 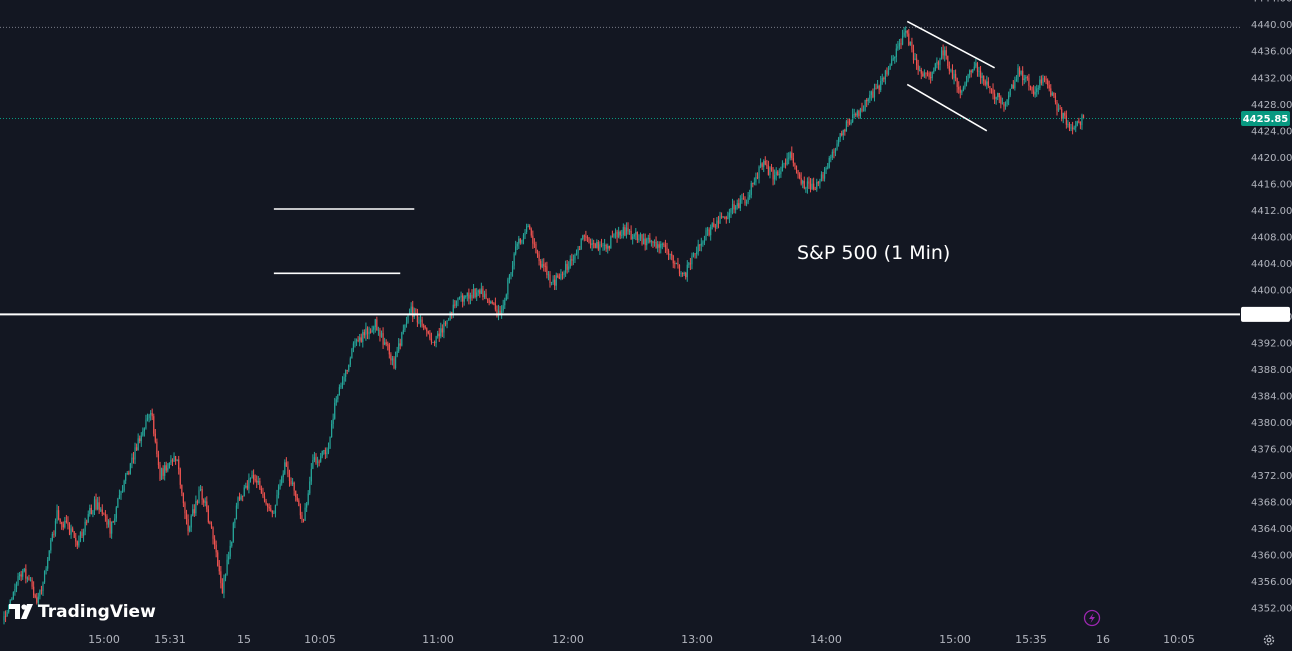 I want to click on y-tick-label: 4400.00, so click(x=1271, y=290).